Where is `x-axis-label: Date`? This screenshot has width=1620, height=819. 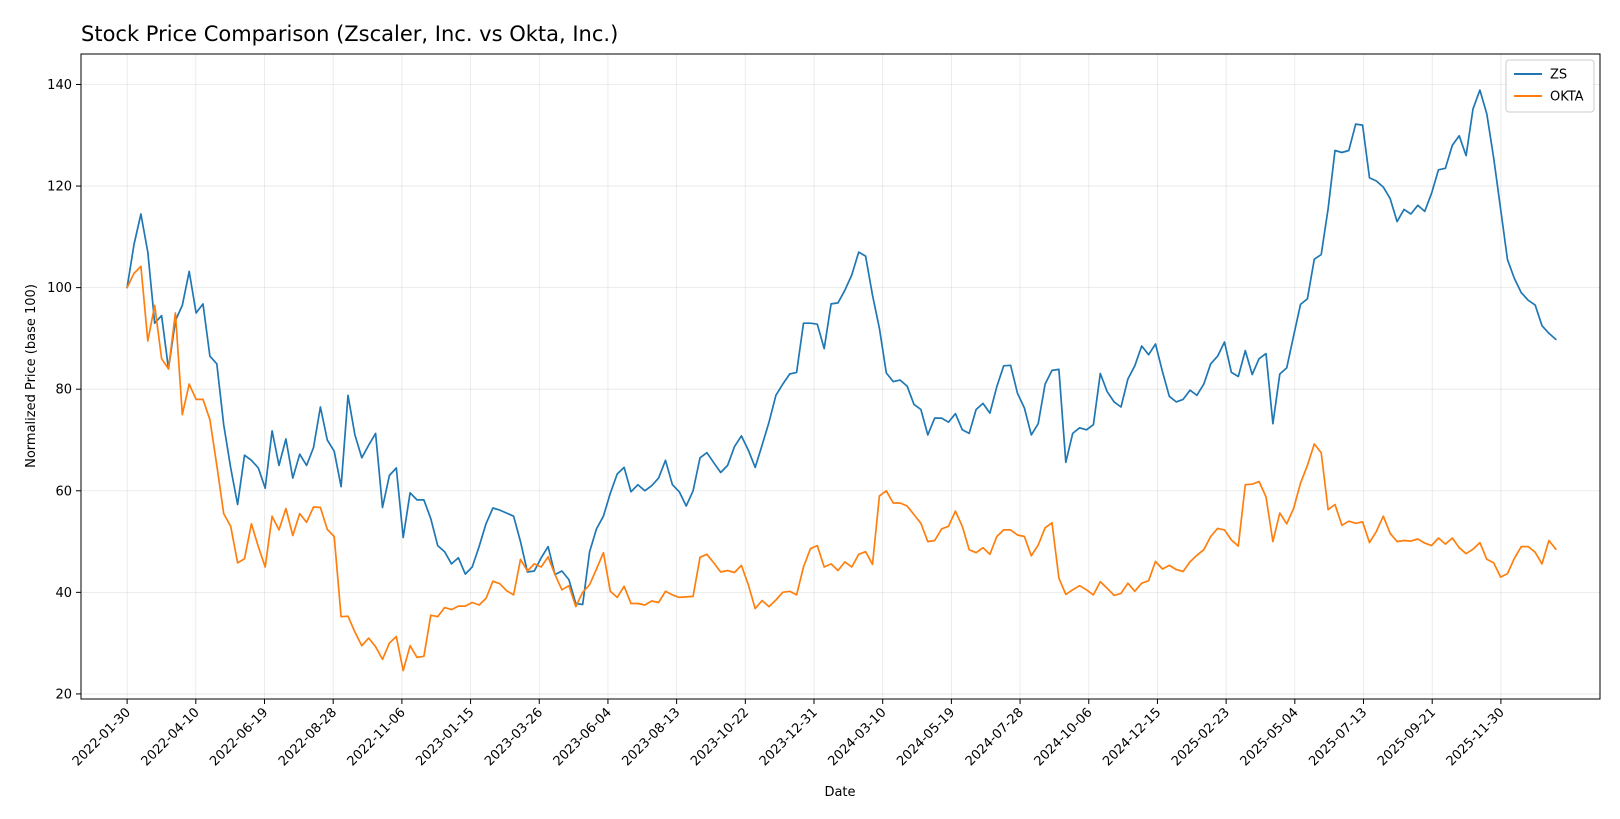 x-axis-label: Date is located at coordinates (839, 792).